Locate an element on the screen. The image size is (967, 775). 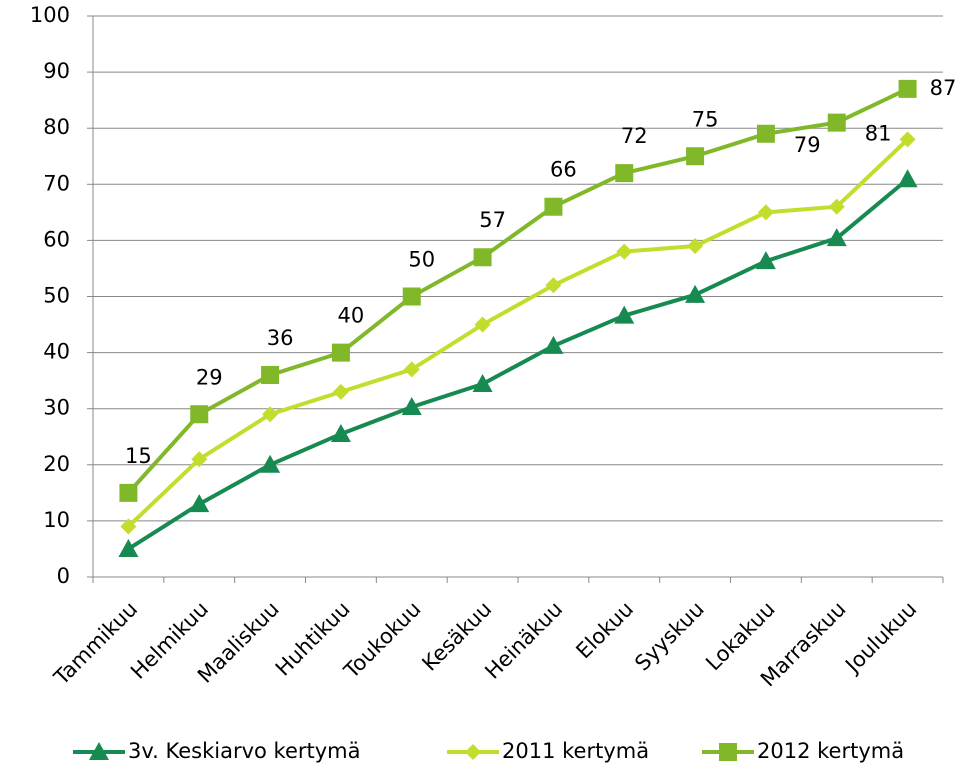
y-tick-label: 70 is located at coordinates (56, 183).